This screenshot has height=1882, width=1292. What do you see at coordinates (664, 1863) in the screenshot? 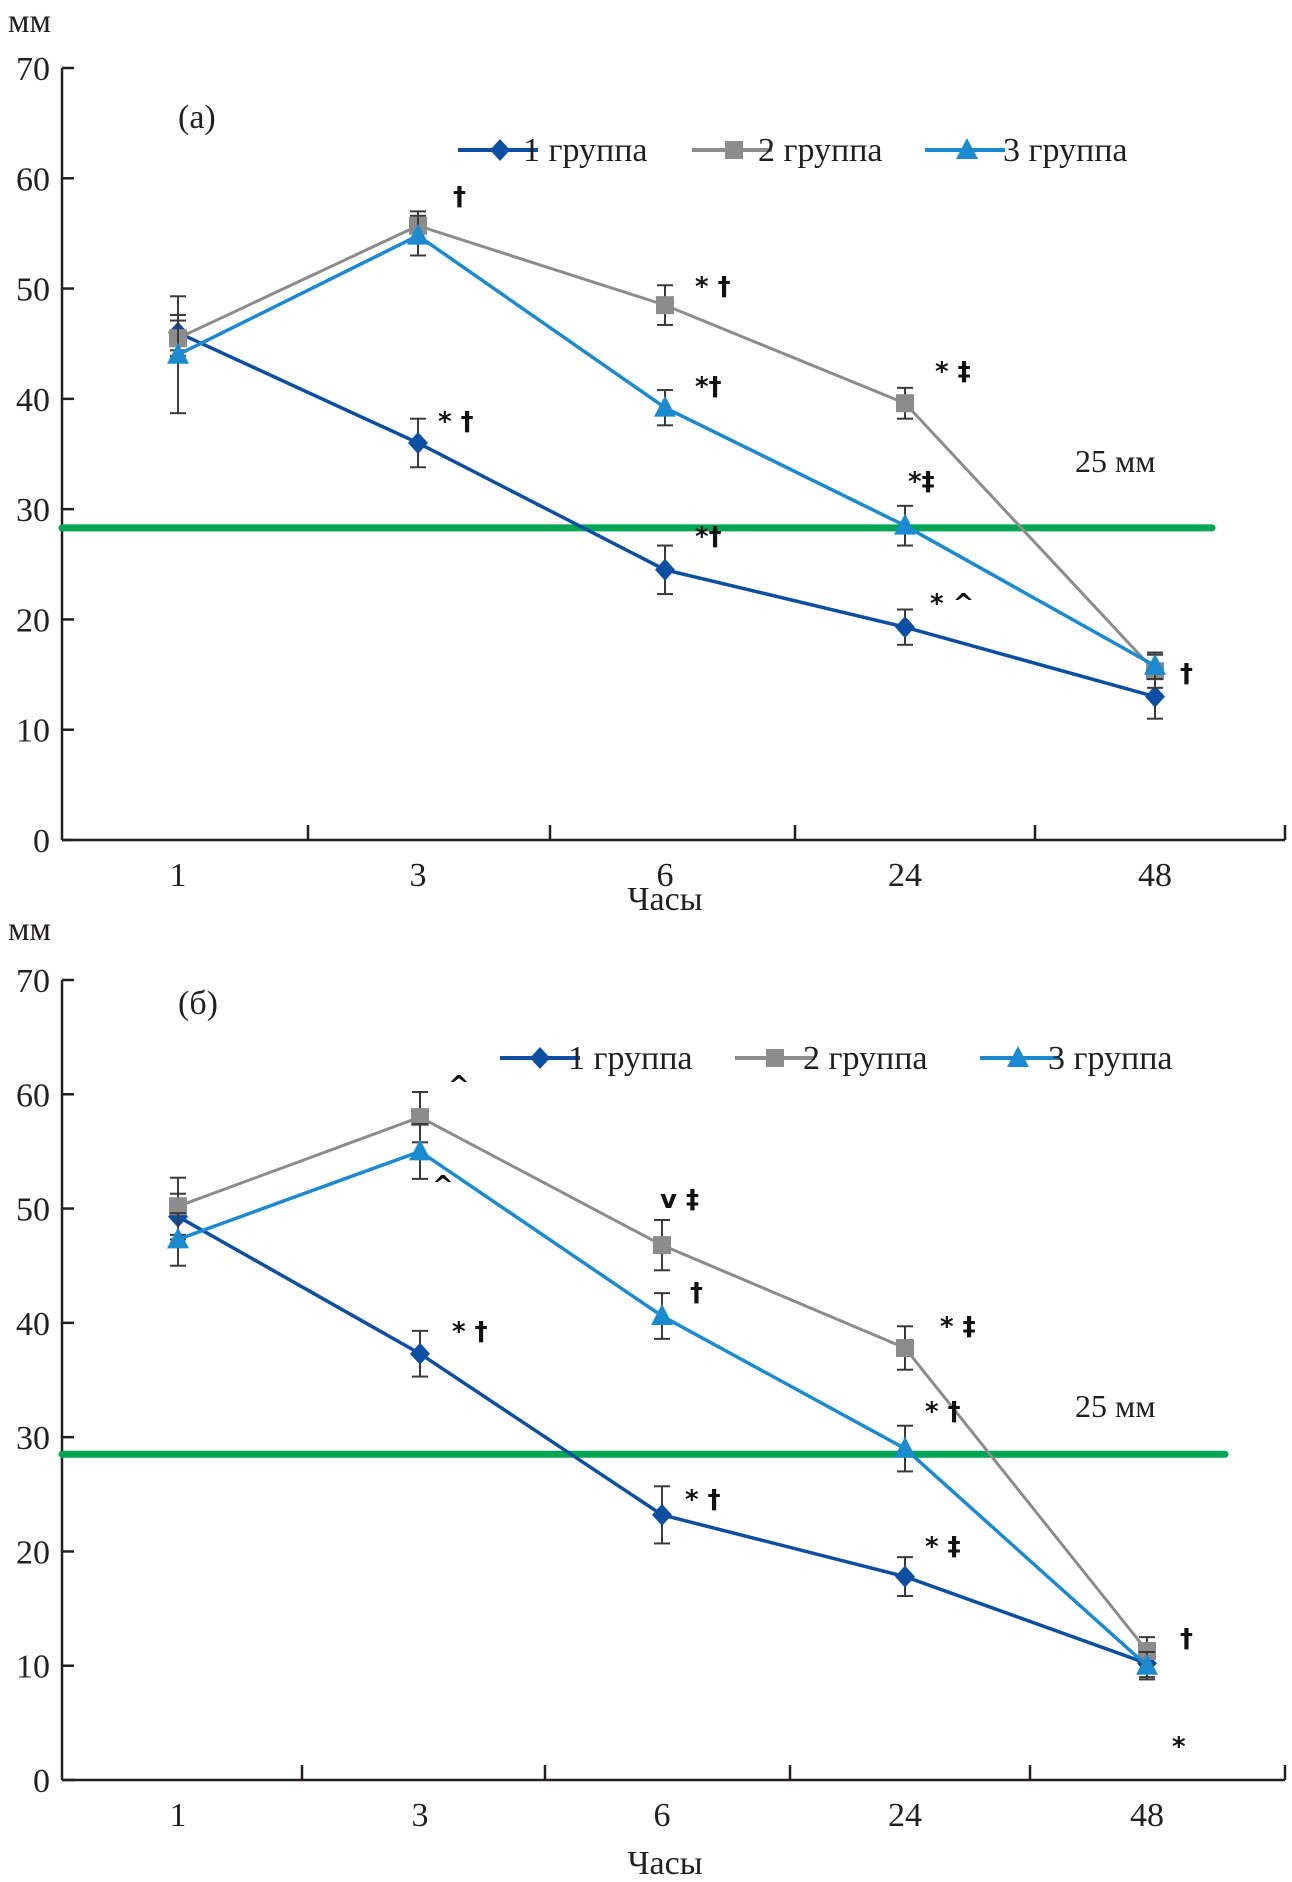
I see `x-axis-title: Часы` at bounding box center [664, 1863].